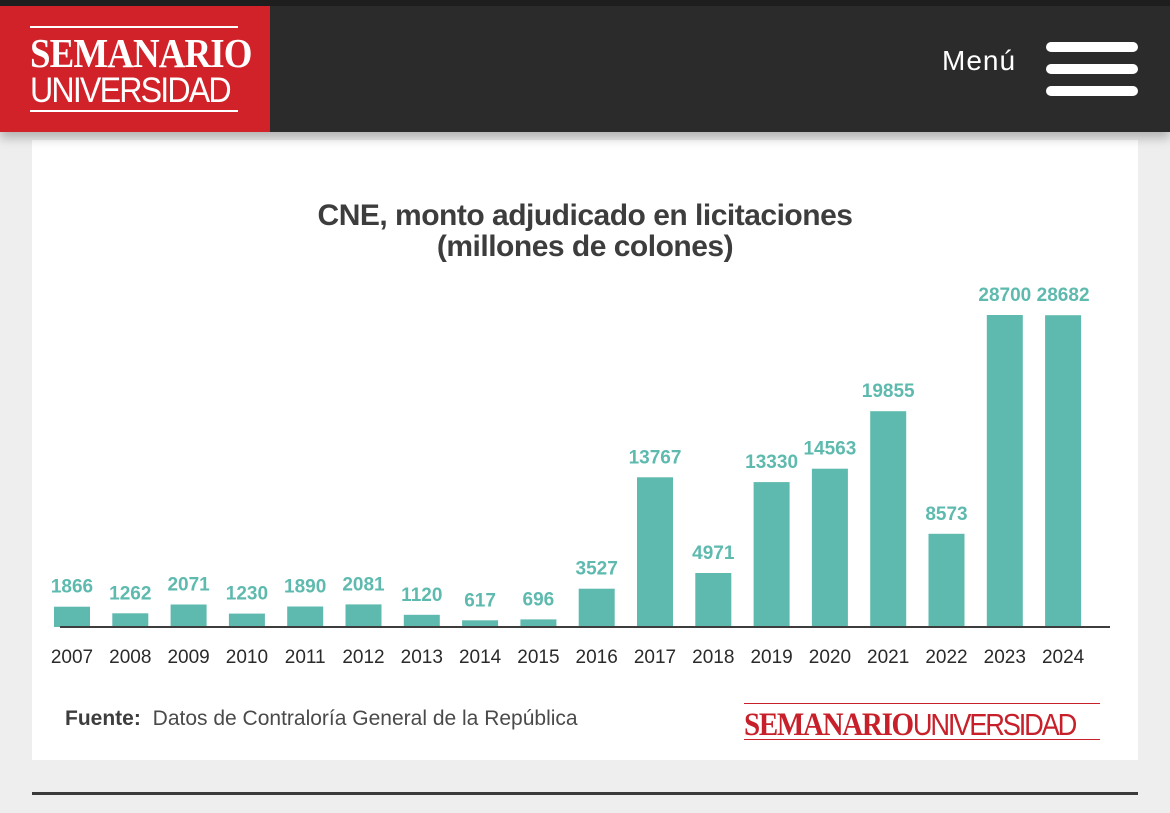 The image size is (1170, 813). What do you see at coordinates (585, 3) in the screenshot?
I see `header-top-strip` at bounding box center [585, 3].